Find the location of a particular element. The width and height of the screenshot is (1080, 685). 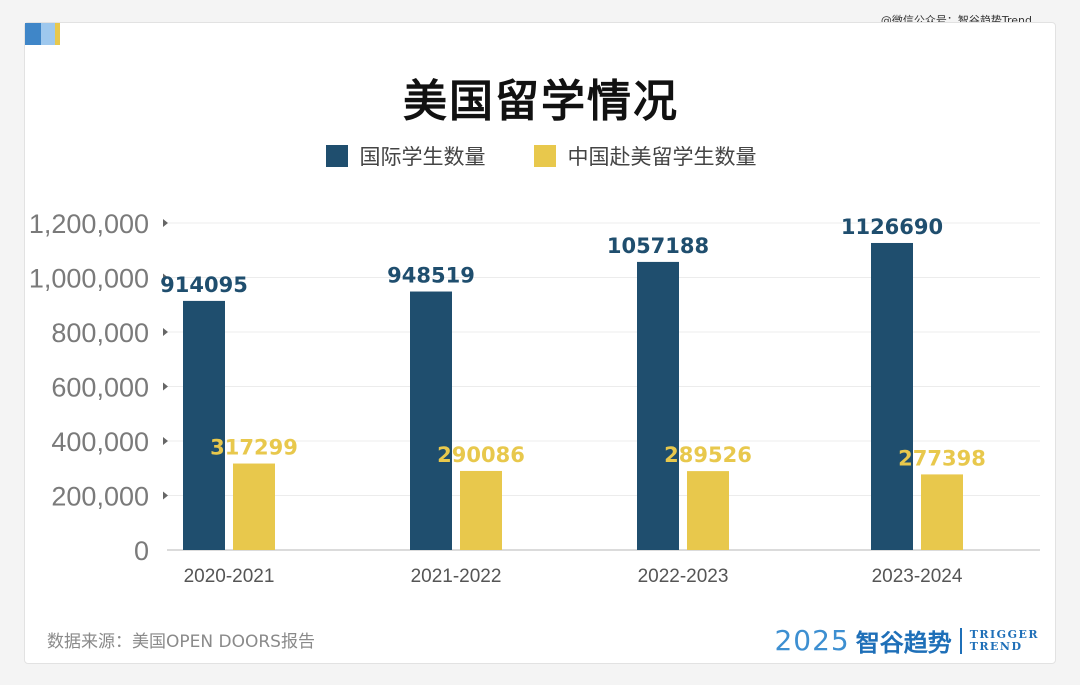

brand-logo: 2025 智谷趋势 TRIGGER TREND is located at coordinates (906, 640).